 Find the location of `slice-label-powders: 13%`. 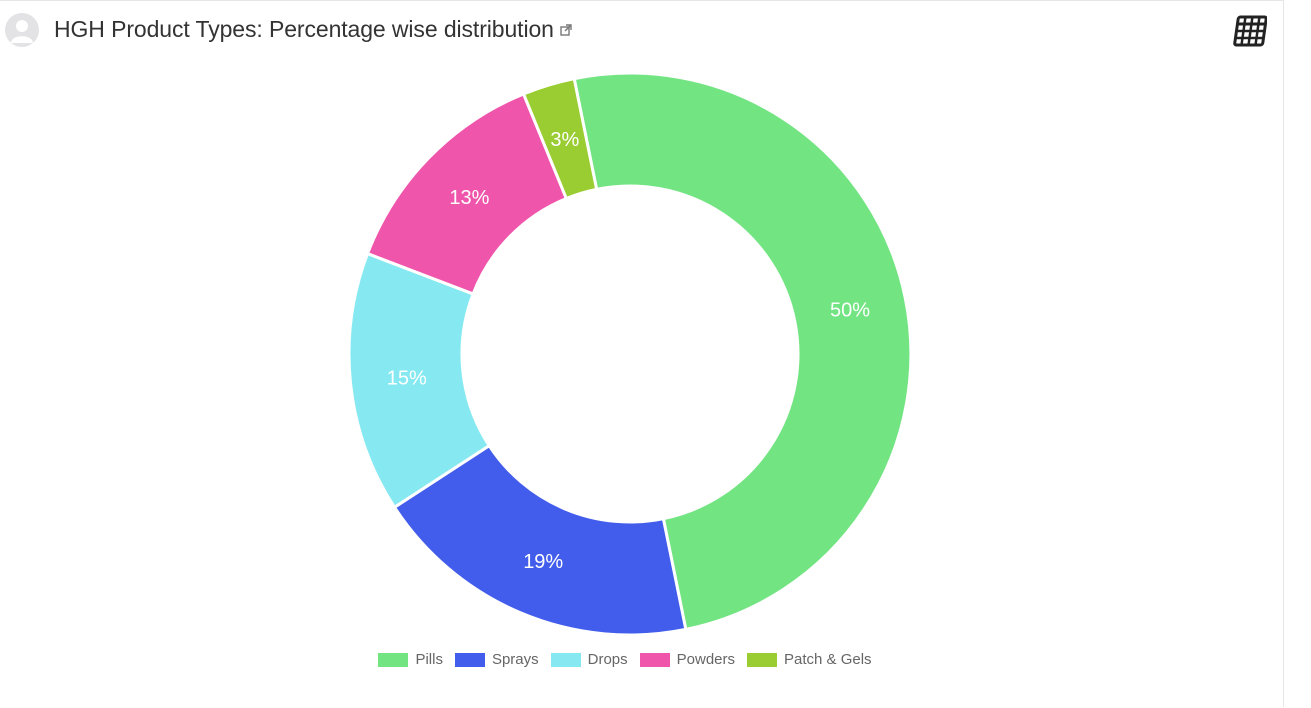

slice-label-powders: 13% is located at coordinates (469, 198).